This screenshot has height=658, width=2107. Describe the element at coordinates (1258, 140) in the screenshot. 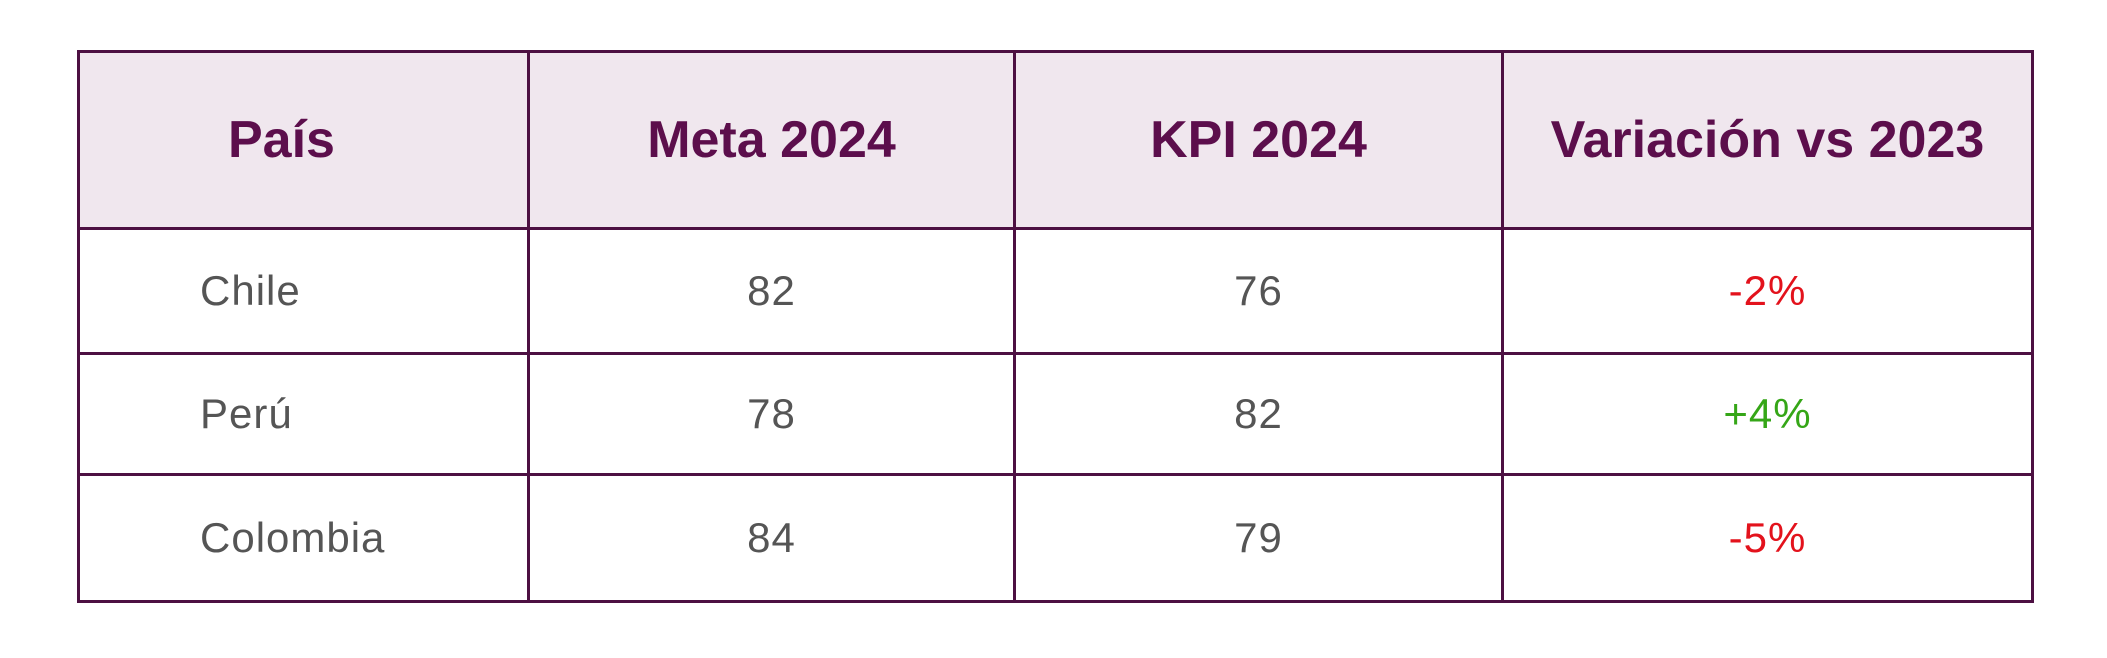

I see `header-kpi: KPI 2024` at that location.